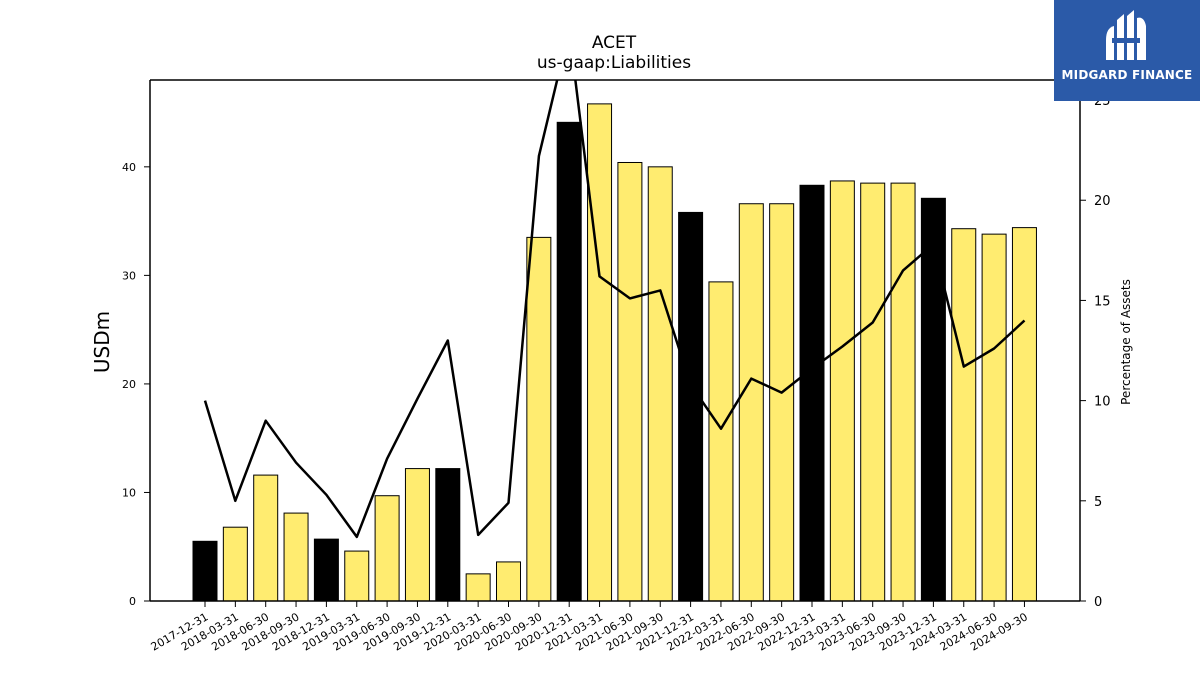 This screenshot has width=1200, height=675. I want to click on midgard-logo: MIDGARD FINANCE, so click(1127, 50).